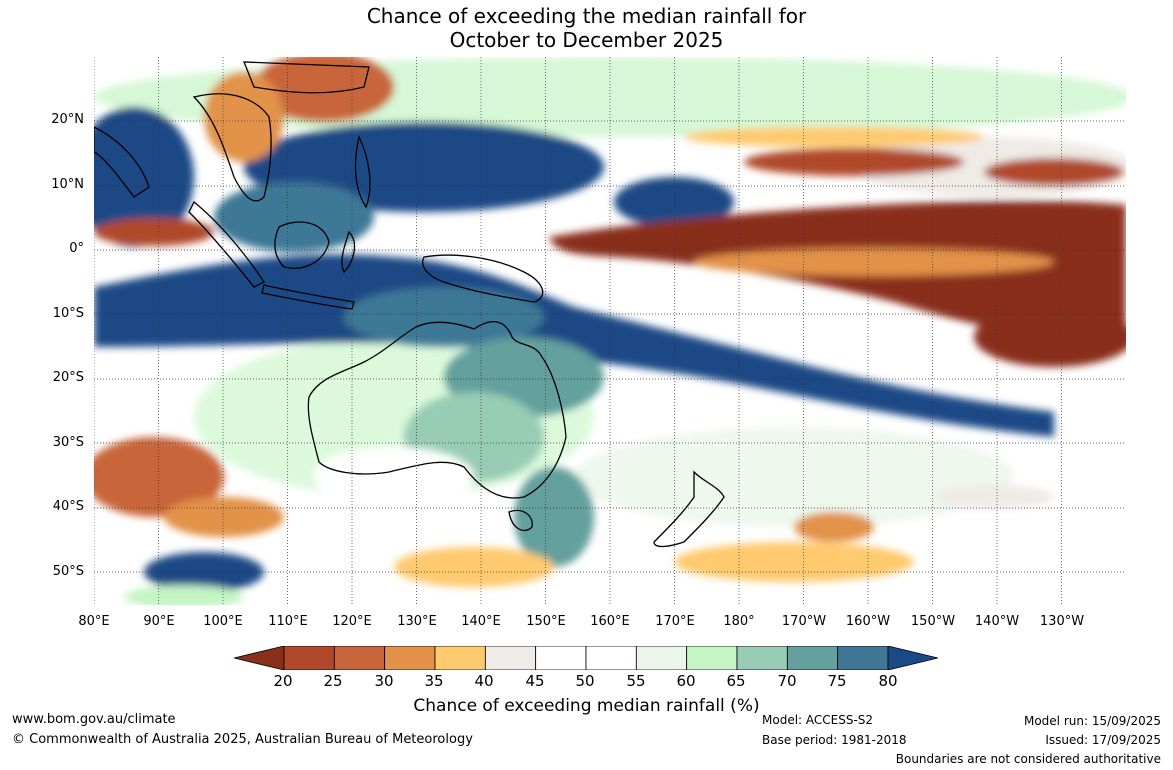 This screenshot has width=1173, height=770. I want to click on lon-label-130e: 130°E, so click(417, 621).